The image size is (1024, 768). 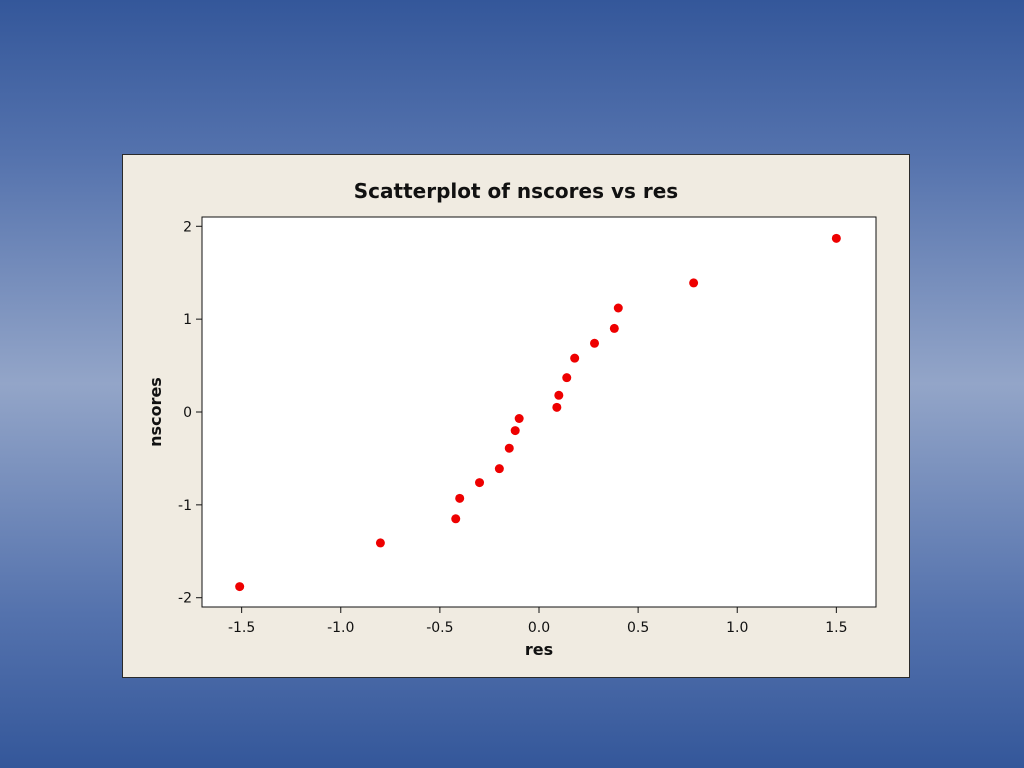 What do you see at coordinates (187, 320) in the screenshot?
I see `y-tick-label: 1` at bounding box center [187, 320].